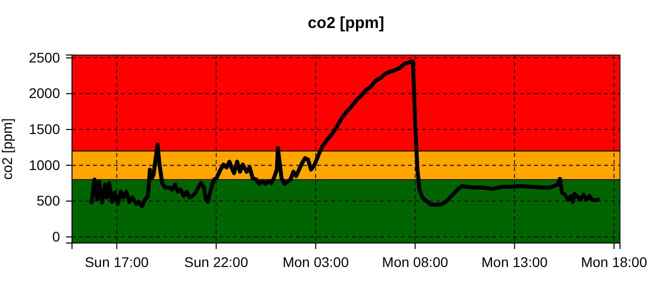 This screenshot has height=302, width=656. Describe the element at coordinates (346, 23) in the screenshot. I see `chart-title: co2 [ppm]` at that location.